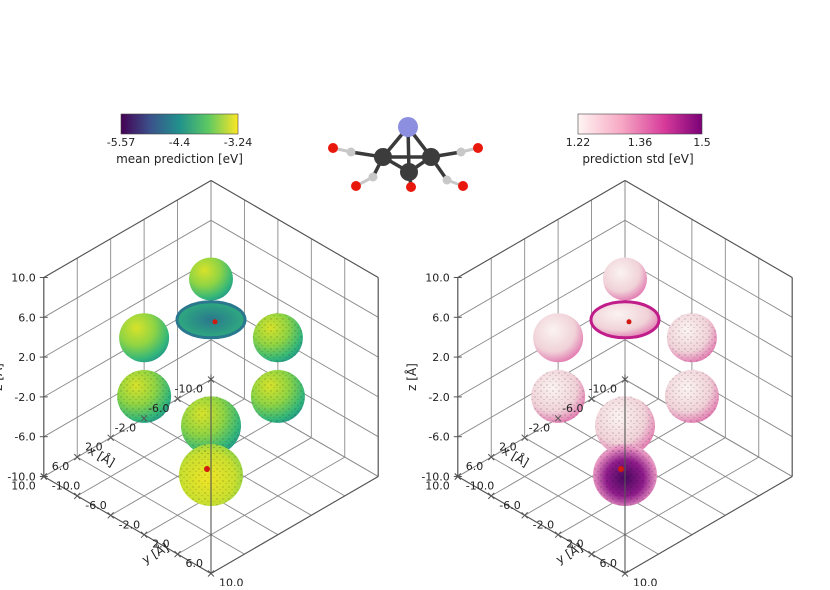 The height and width of the screenshot is (590, 830). Describe the element at coordinates (179, 124) in the screenshot. I see `left-colorbar-gradient` at that location.